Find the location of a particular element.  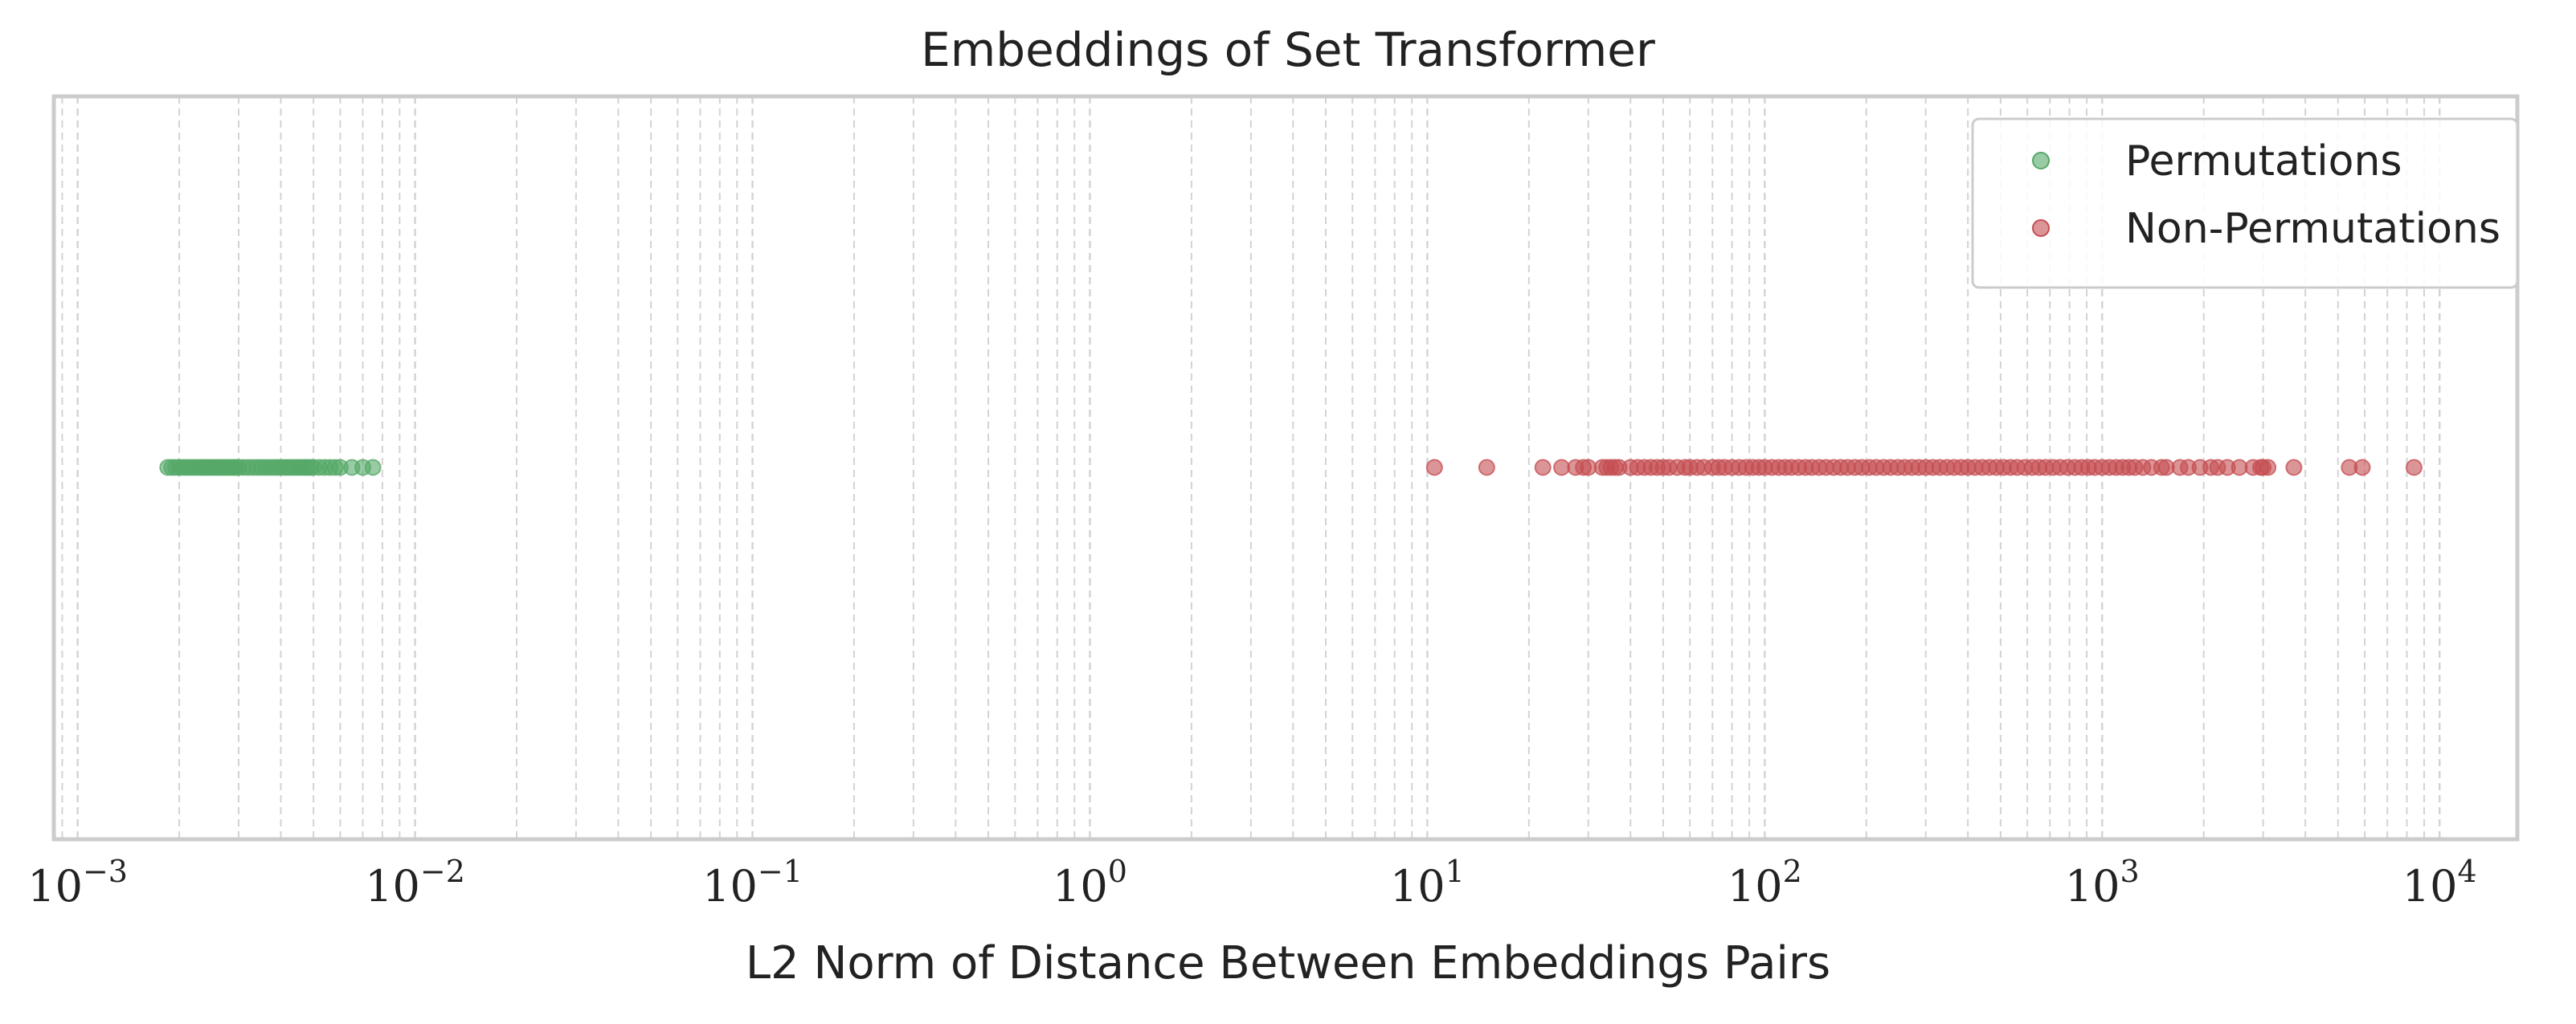

x-tick-label: 10² is located at coordinates (1765, 883).